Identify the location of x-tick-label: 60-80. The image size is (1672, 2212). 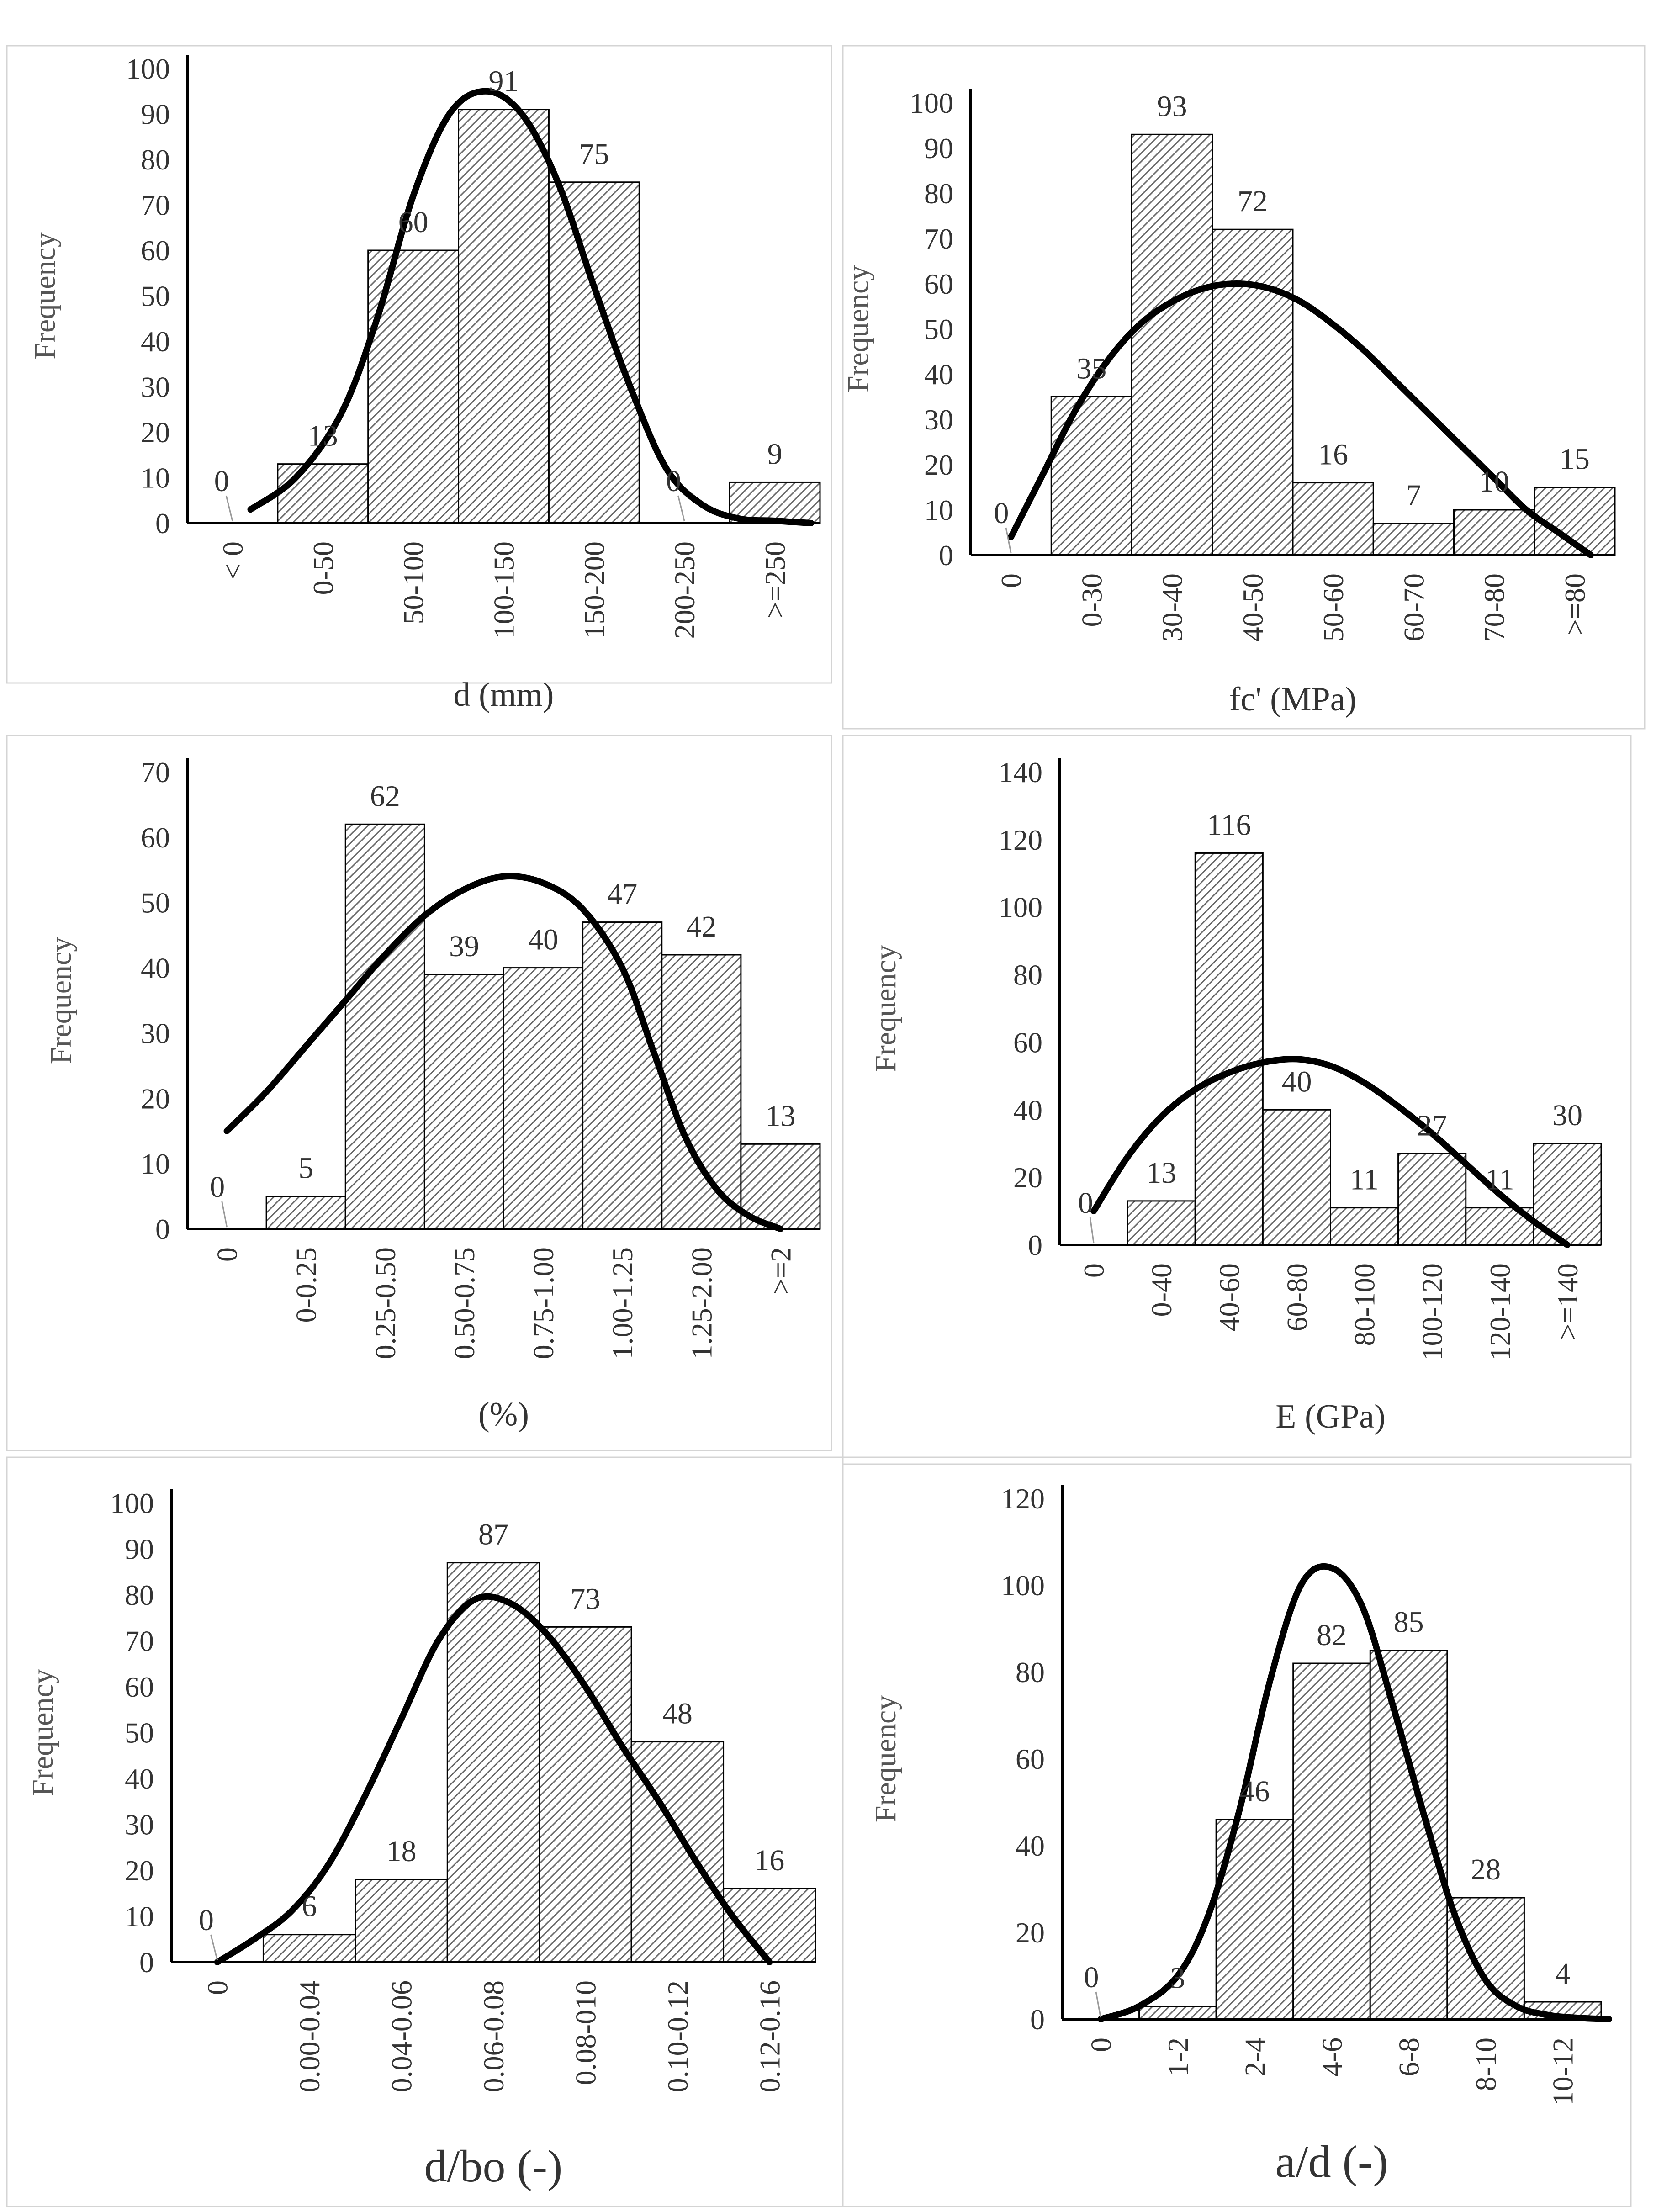
(1297, 1297).